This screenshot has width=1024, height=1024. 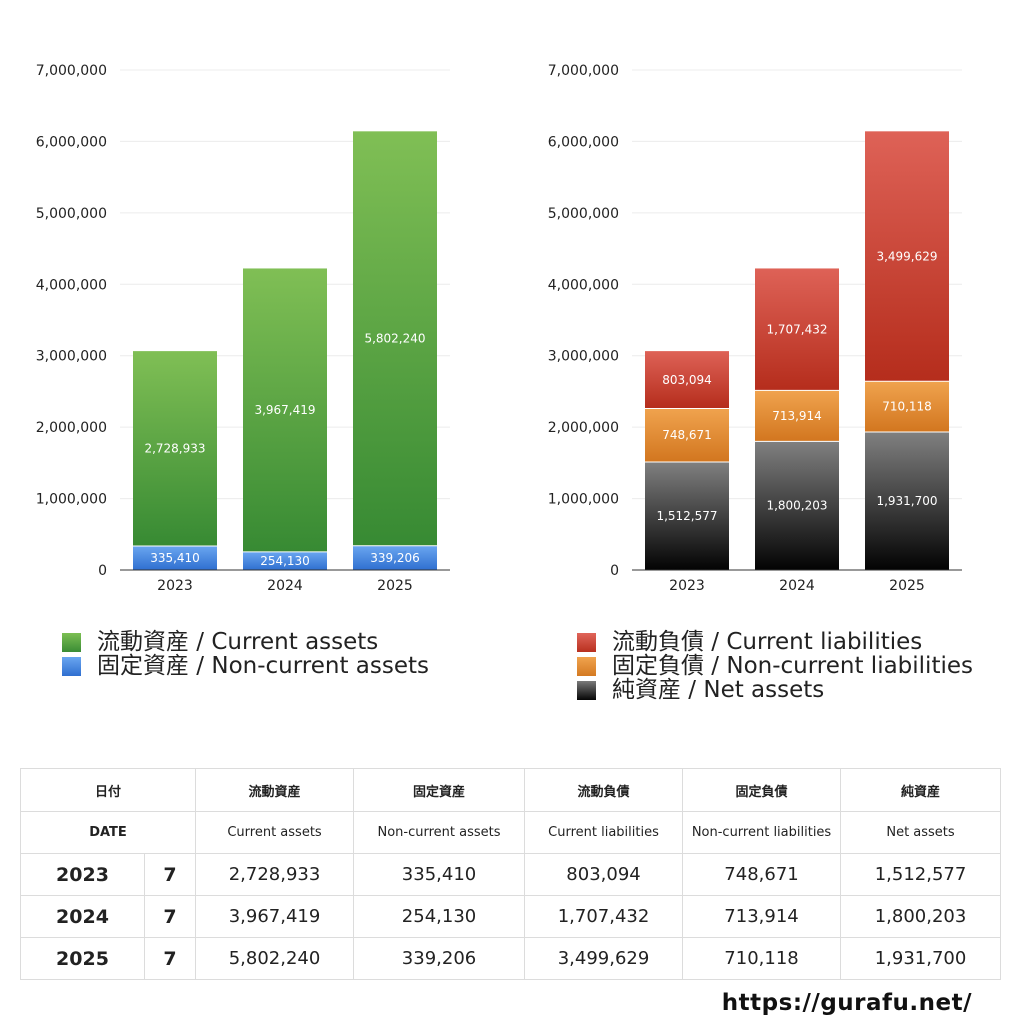 What do you see at coordinates (439, 790) in the screenshot?
I see `header-cell: 固定資産` at bounding box center [439, 790].